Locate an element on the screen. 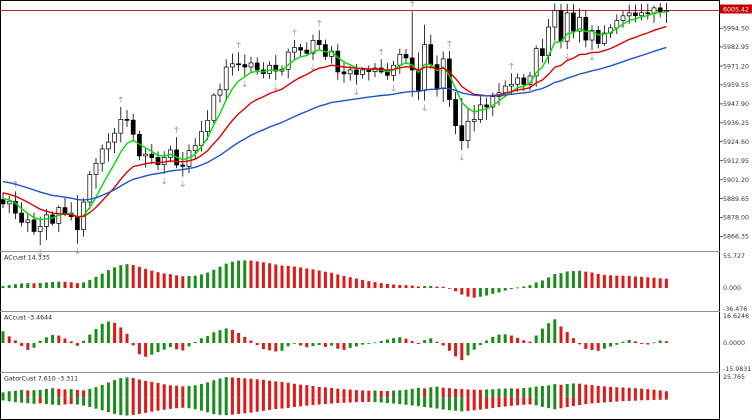 Image resolution: width=752 pixels, height=420 pixels. fractal-up-arrow is located at coordinates (176, 130).